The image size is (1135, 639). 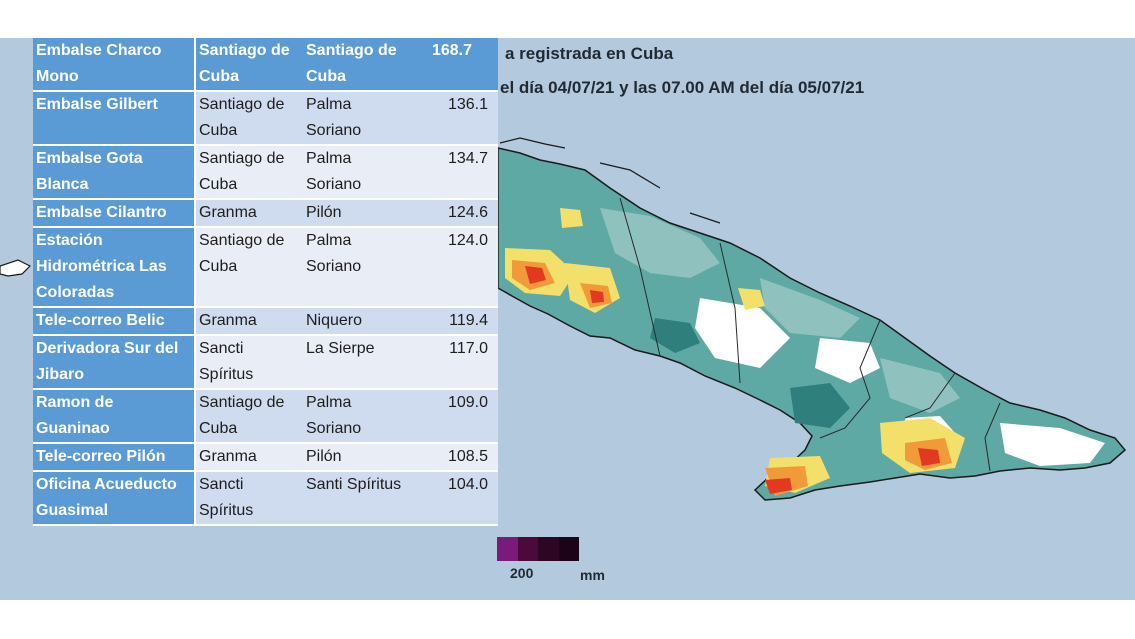 I want to click on map-title-line1: a registrada en Cuba, so click(x=589, y=53).